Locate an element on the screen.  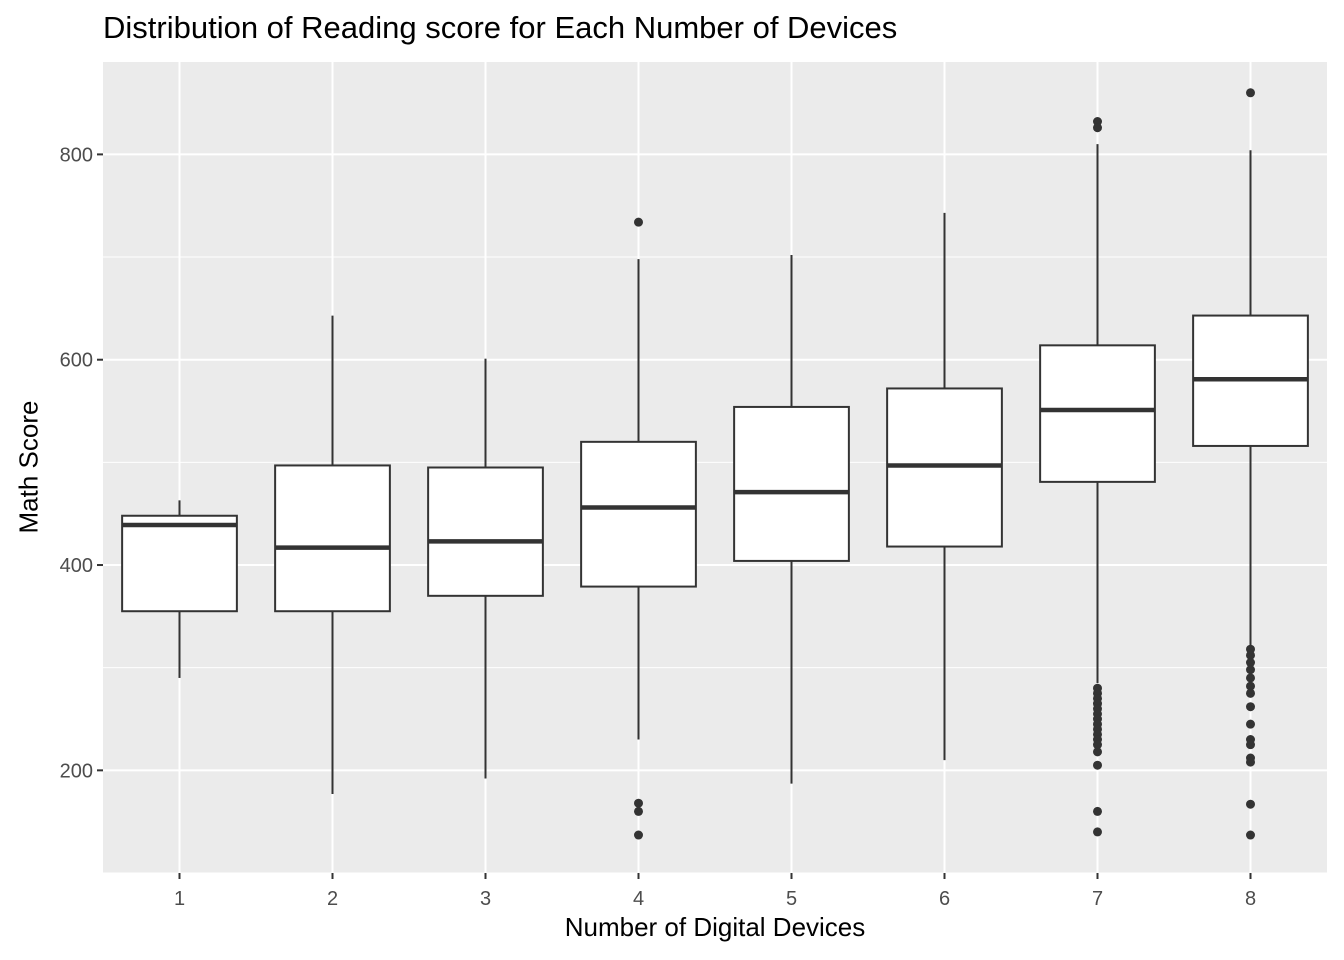
y-tick-label: 200 is located at coordinates (76, 771).